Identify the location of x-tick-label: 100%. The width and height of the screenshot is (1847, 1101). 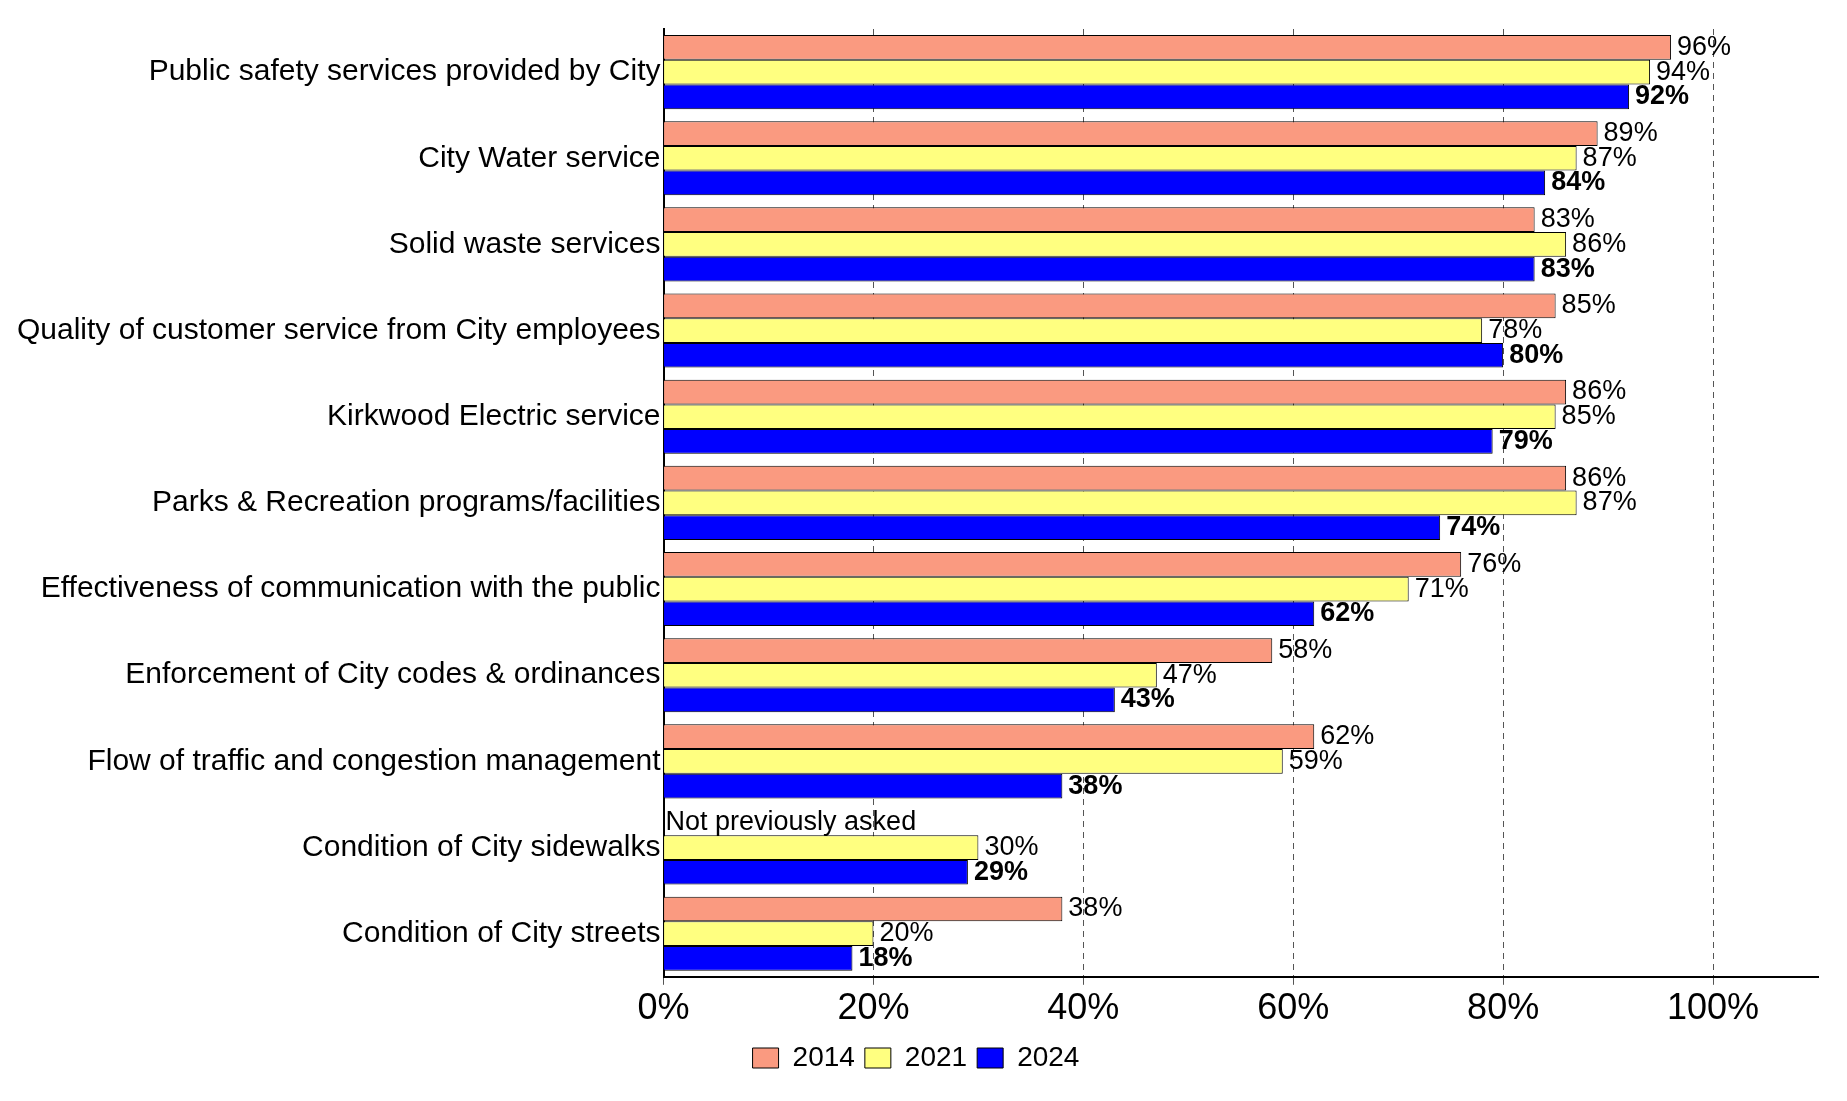
(1713, 1007).